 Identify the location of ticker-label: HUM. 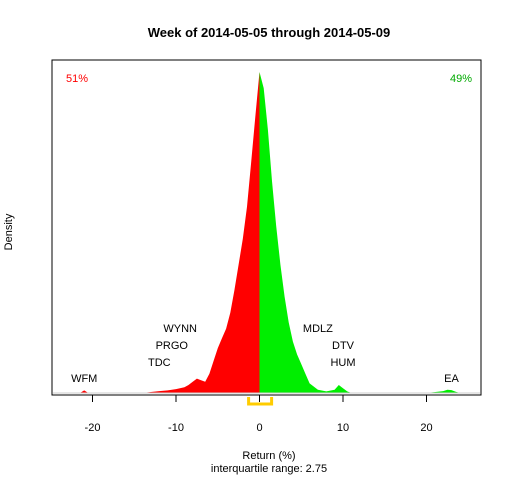
(342, 363).